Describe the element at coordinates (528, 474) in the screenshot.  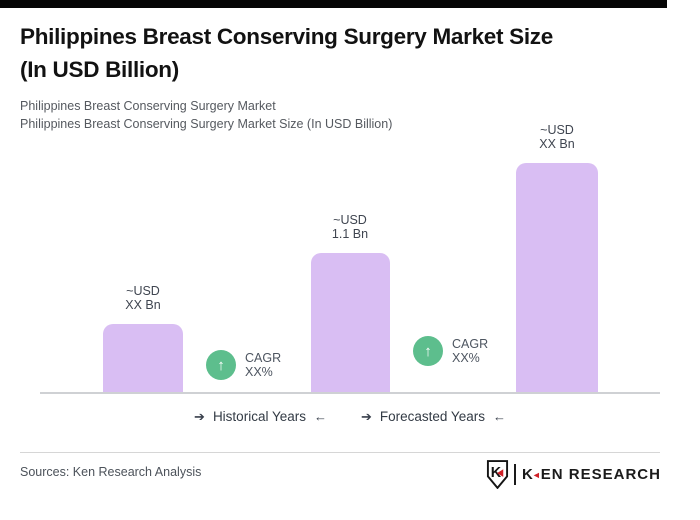
I see `wordmark-k: K` at that location.